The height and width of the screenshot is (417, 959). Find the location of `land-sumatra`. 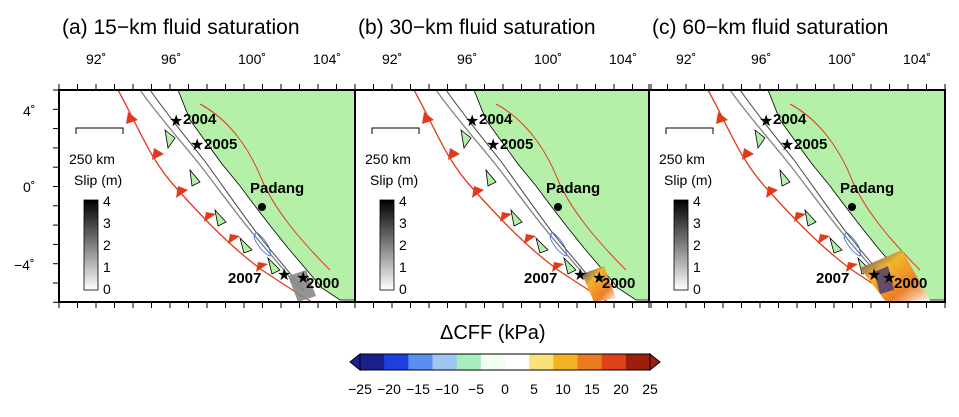

land-sumatra is located at coordinates (266, 195).